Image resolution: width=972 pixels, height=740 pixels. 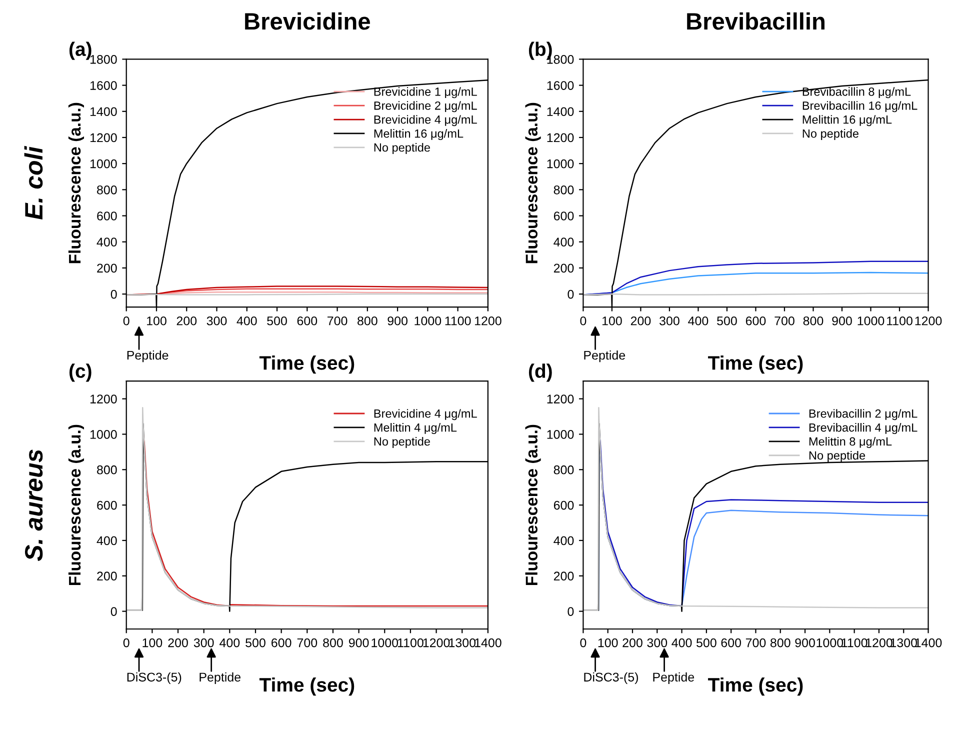 I want to click on legend-label: Melittin 8 μg/mL, so click(x=850, y=442).